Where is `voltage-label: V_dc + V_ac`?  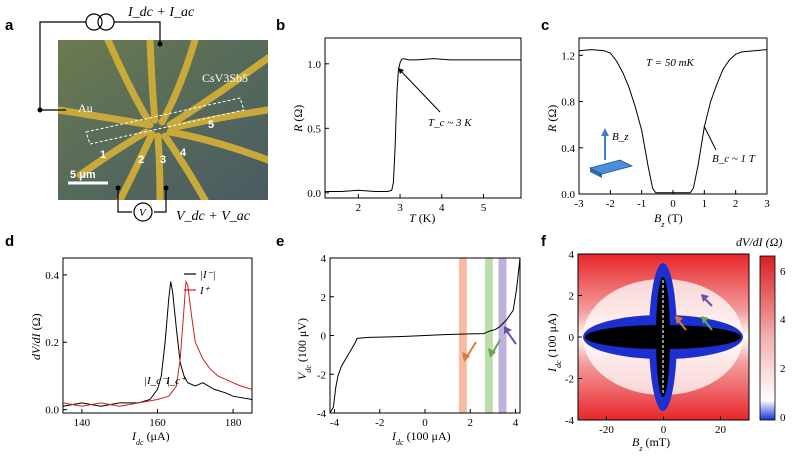 voltage-label: V_dc + V_ac is located at coordinates (213, 216).